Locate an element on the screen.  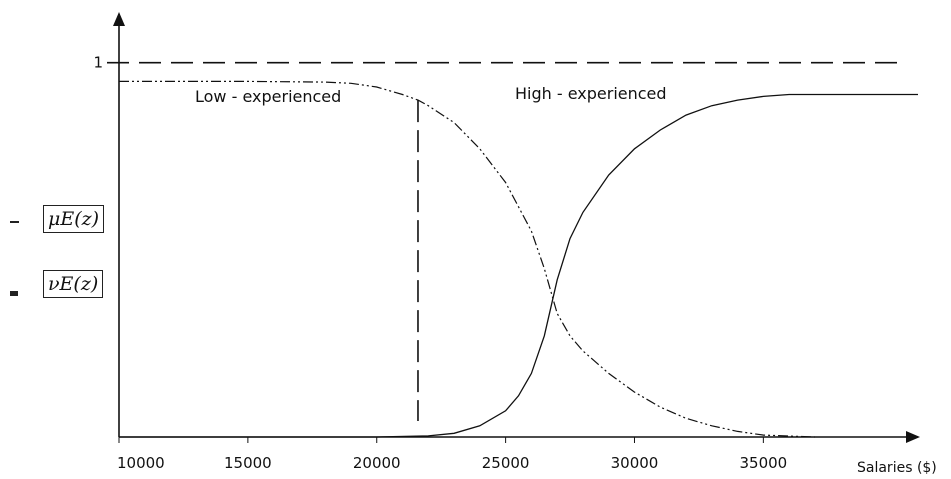
legend-mu: μE(z) is located at coordinates (74, 219).